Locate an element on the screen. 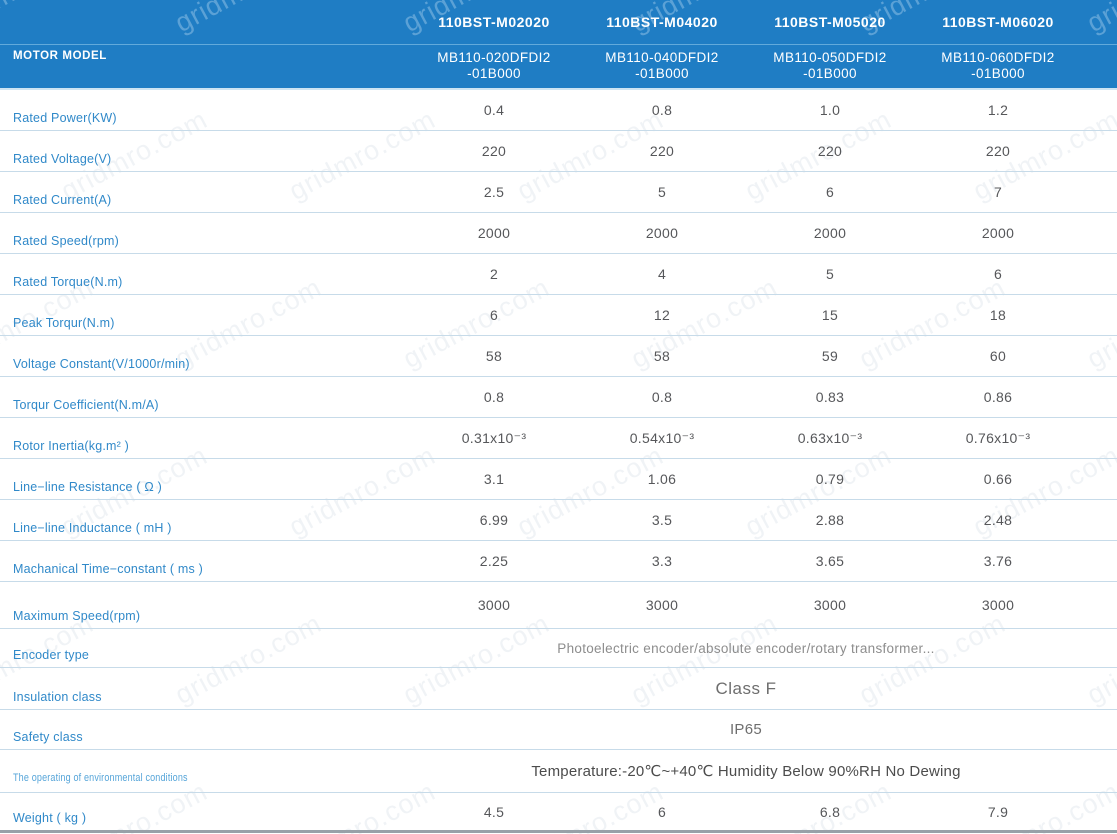 Image resolution: width=1117 pixels, height=834 pixels. row-values: 0.31x10⁻³ 0.54x10⁻³ 0.63x10⁻³ 0.76x10⁻³ is located at coordinates (746, 438).